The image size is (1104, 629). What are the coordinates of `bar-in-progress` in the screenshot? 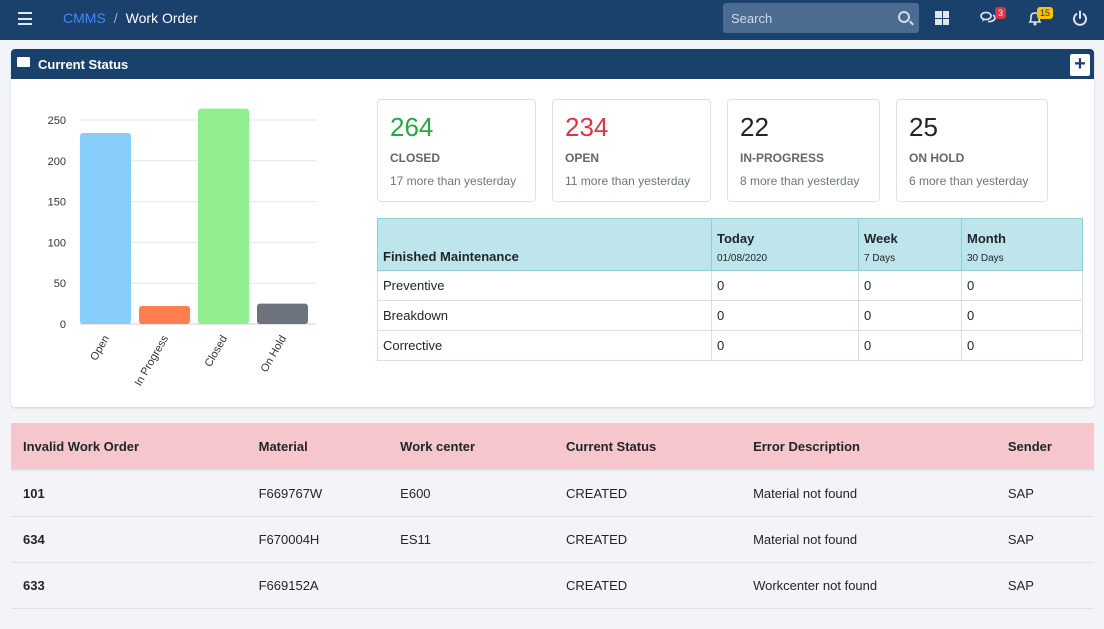 It's located at (164, 315).